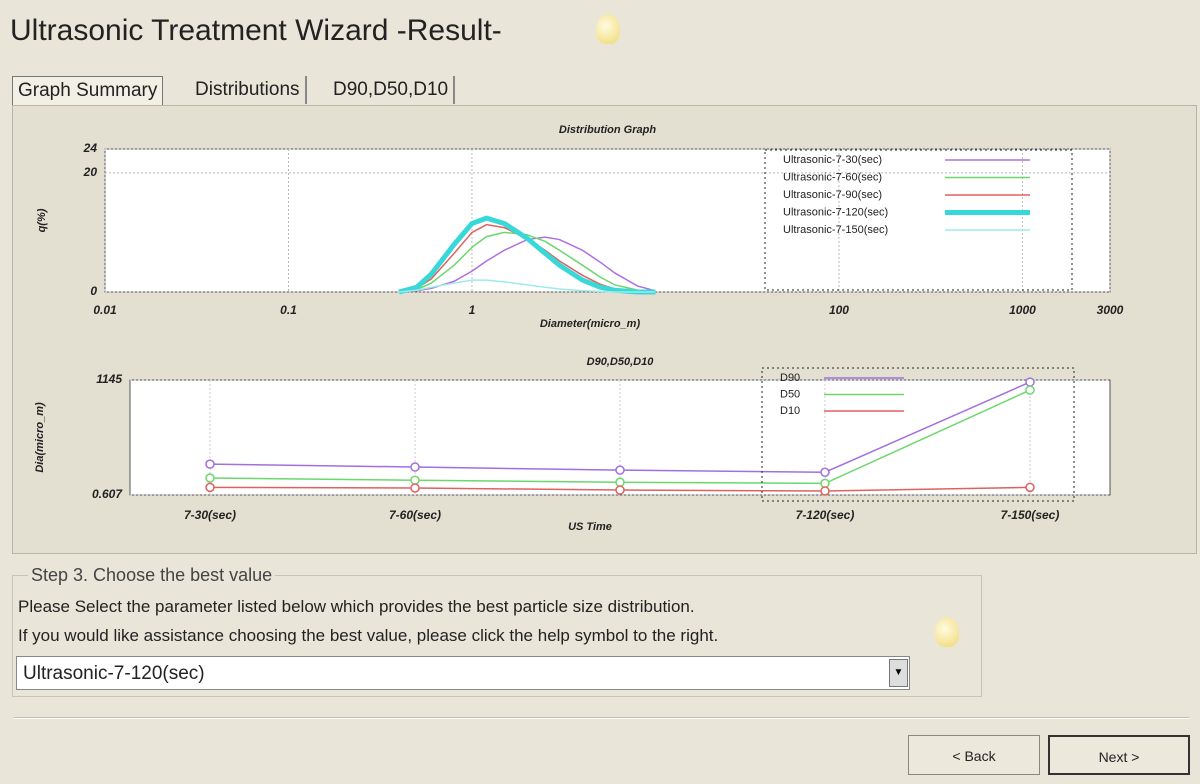  Describe the element at coordinates (463, 673) in the screenshot. I see `dropdown: Ultrasonic-7-120(sec)` at that location.